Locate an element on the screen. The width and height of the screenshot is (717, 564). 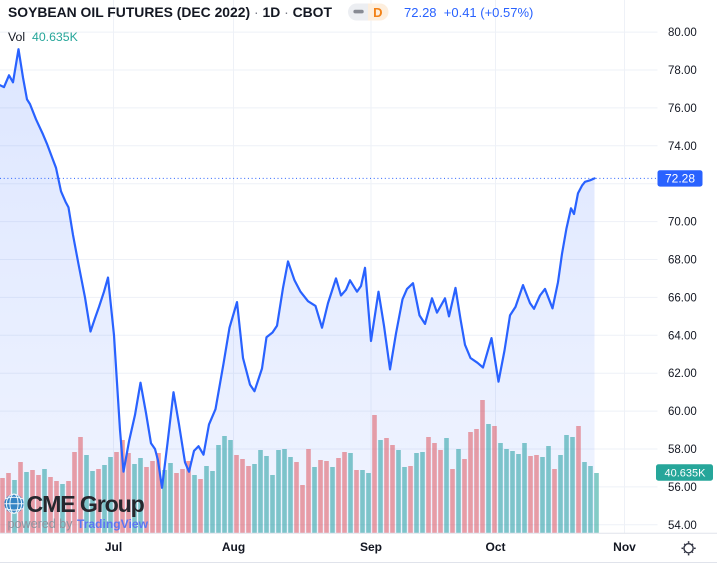
svg-text: Nov is located at coordinates (624, 547).